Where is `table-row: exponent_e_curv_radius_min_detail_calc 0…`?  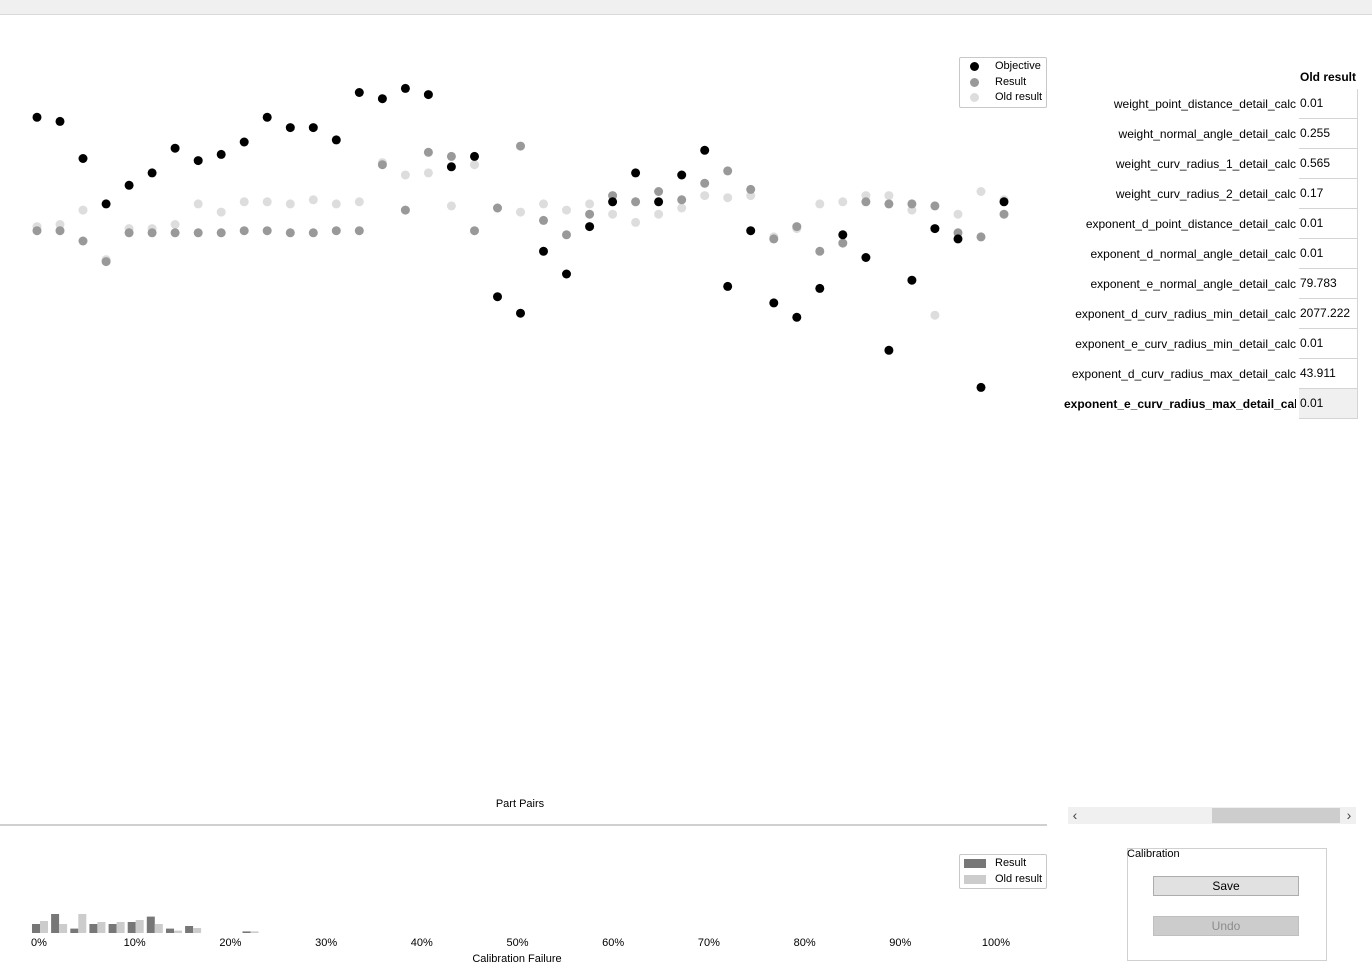 table-row: exponent_e_curv_radius_min_detail_calc 0… is located at coordinates (1214, 344).